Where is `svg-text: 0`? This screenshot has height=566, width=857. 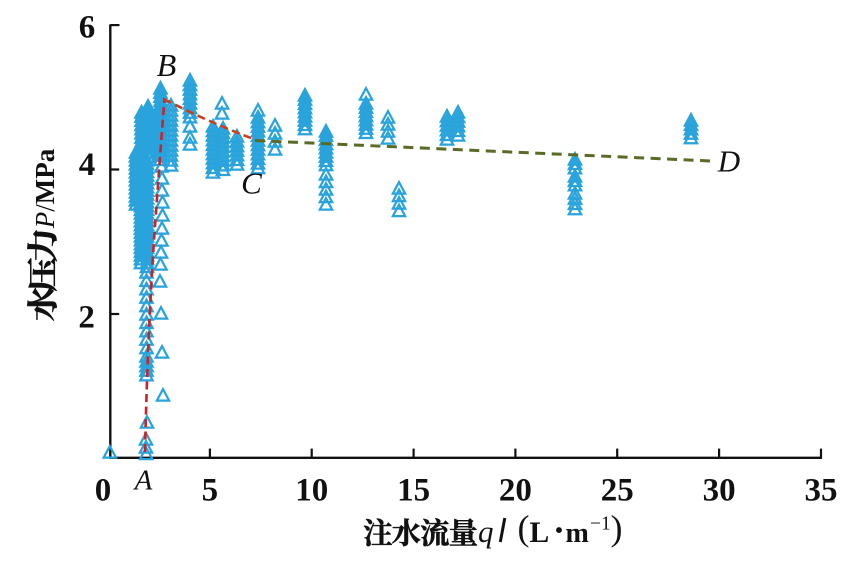 svg-text: 0 is located at coordinates (103, 491).